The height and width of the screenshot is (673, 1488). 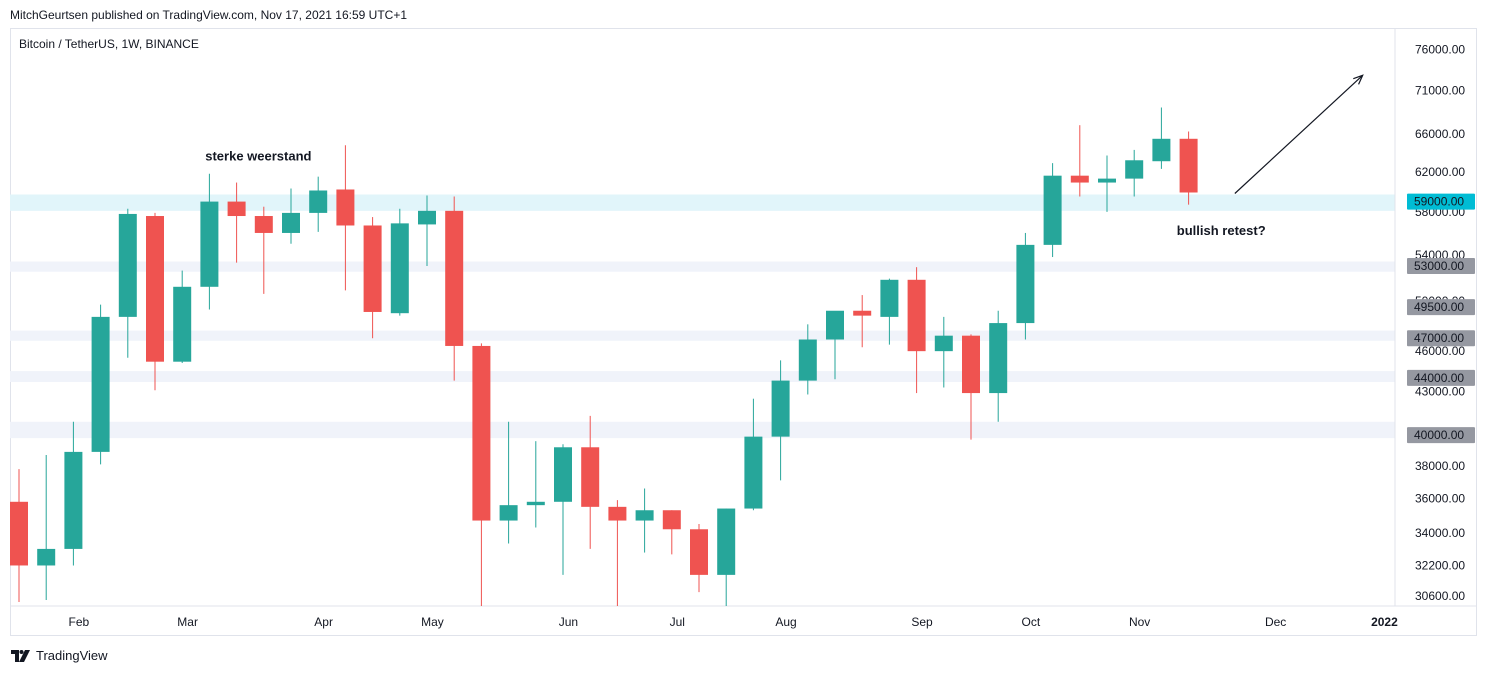 I want to click on x-tick-4: Jun, so click(x=568, y=622).